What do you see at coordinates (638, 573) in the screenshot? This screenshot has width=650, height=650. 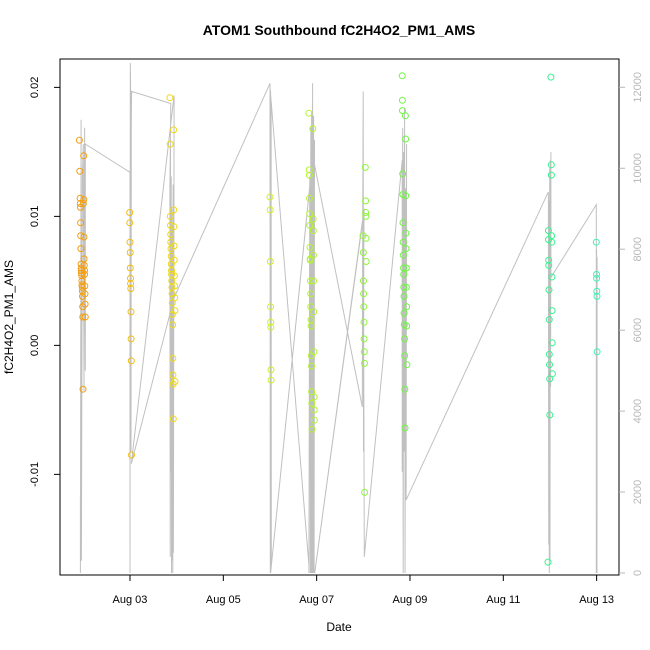 I see `y2-tick-label: 0` at bounding box center [638, 573].